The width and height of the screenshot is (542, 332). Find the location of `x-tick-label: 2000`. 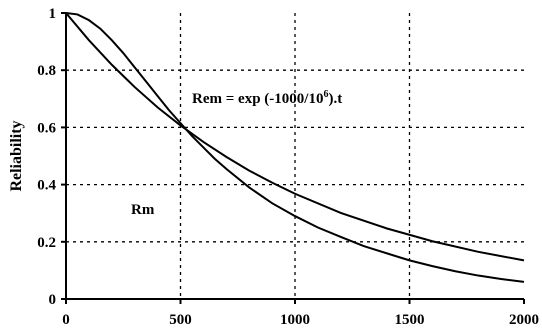

x-tick-label: 2000 is located at coordinates (524, 320).